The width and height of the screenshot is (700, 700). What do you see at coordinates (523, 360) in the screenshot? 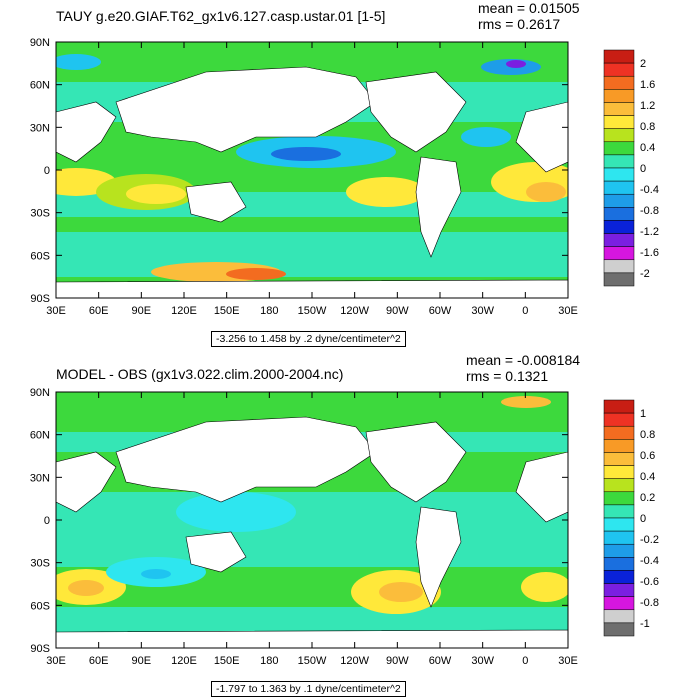
I see `bottom-panel-mean: mean = -0.008184` at bounding box center [523, 360].